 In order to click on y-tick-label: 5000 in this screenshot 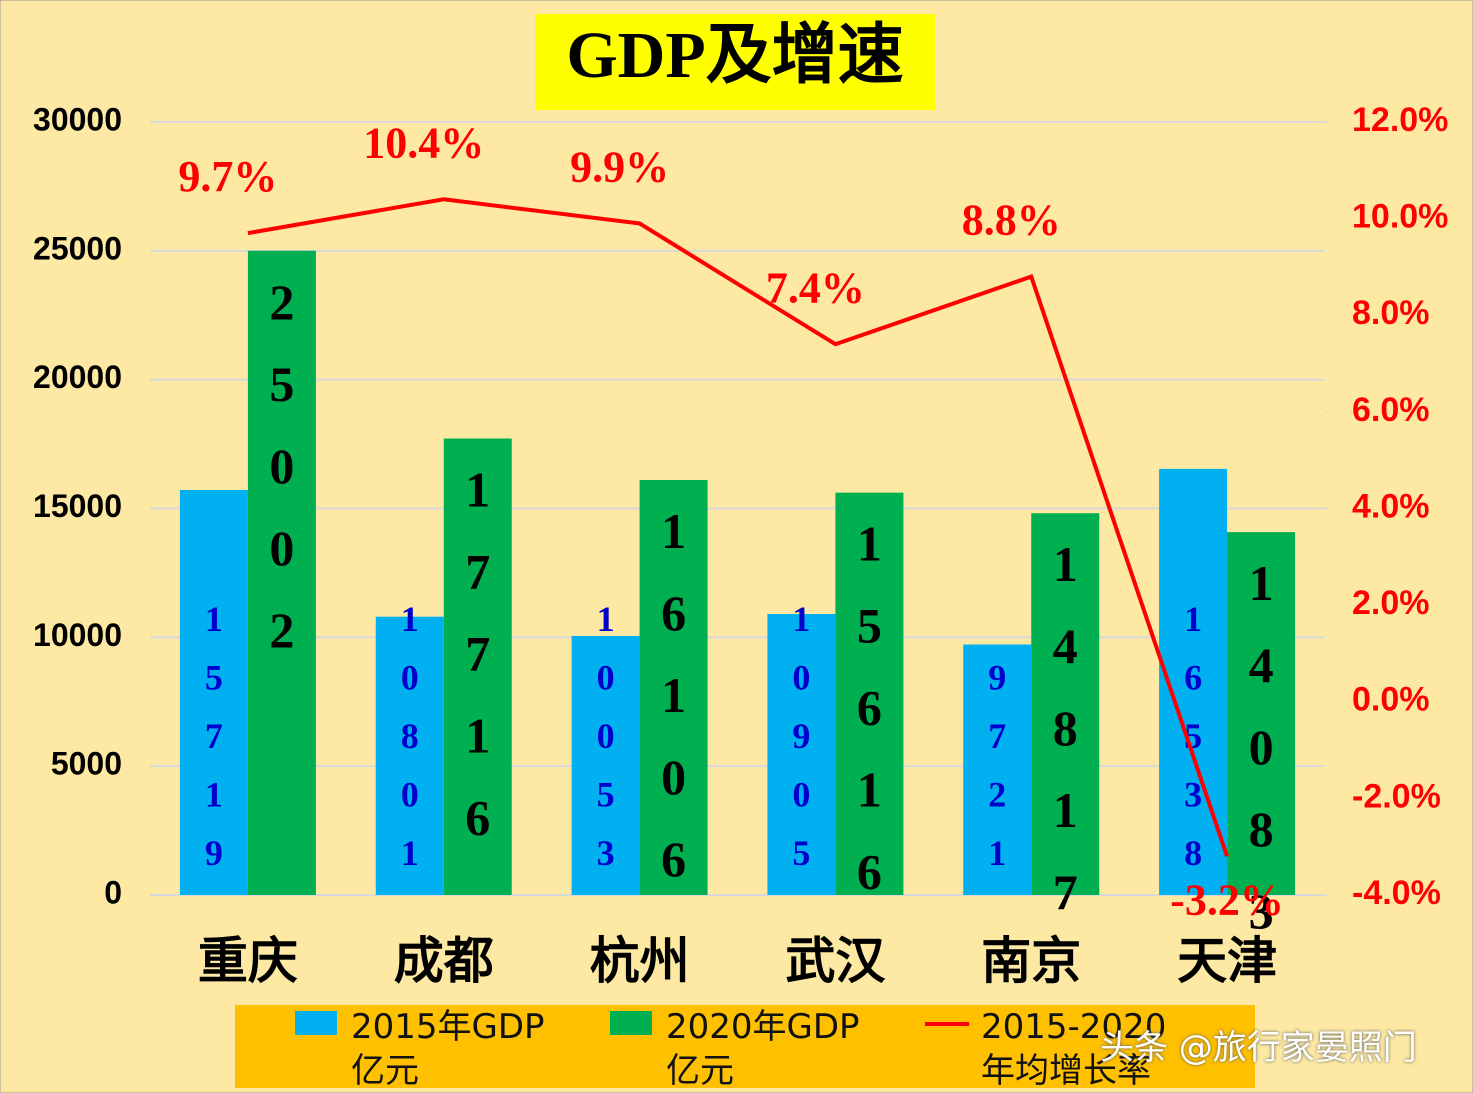, I will do `click(86, 764)`.